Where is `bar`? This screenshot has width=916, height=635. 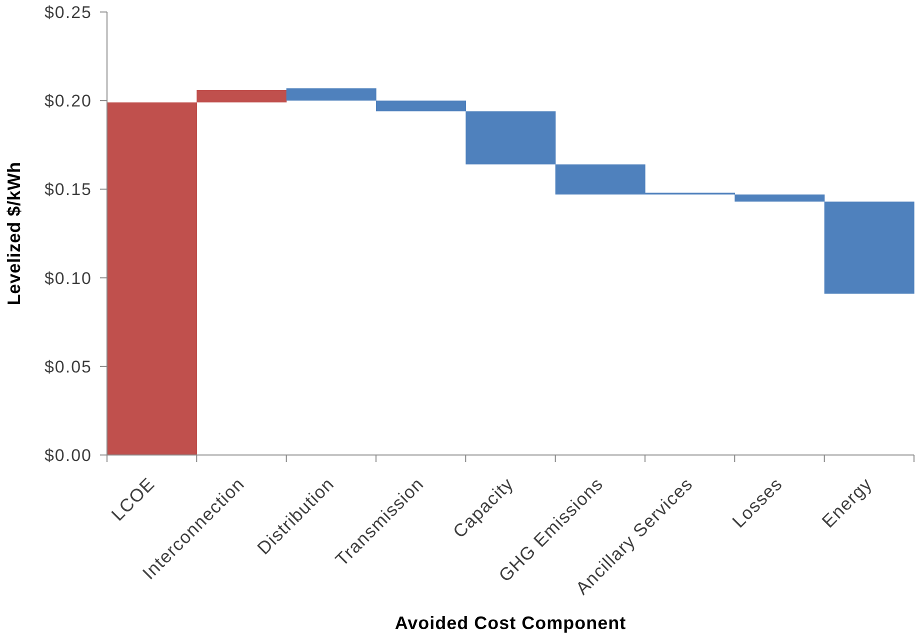 bar is located at coordinates (869, 248).